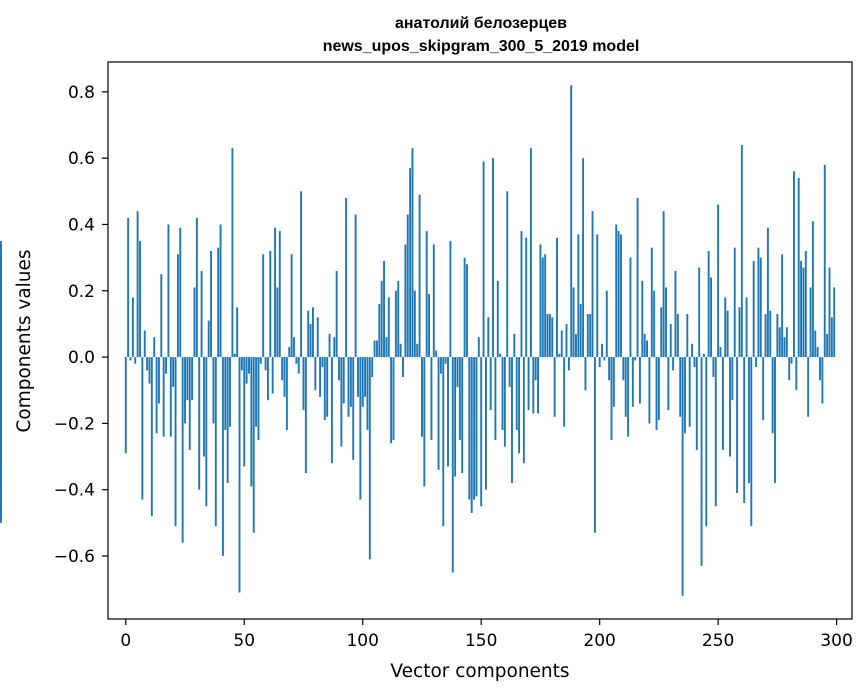 The height and width of the screenshot is (696, 867). What do you see at coordinates (481, 641) in the screenshot?
I see `x-tick-label: 150` at bounding box center [481, 641].